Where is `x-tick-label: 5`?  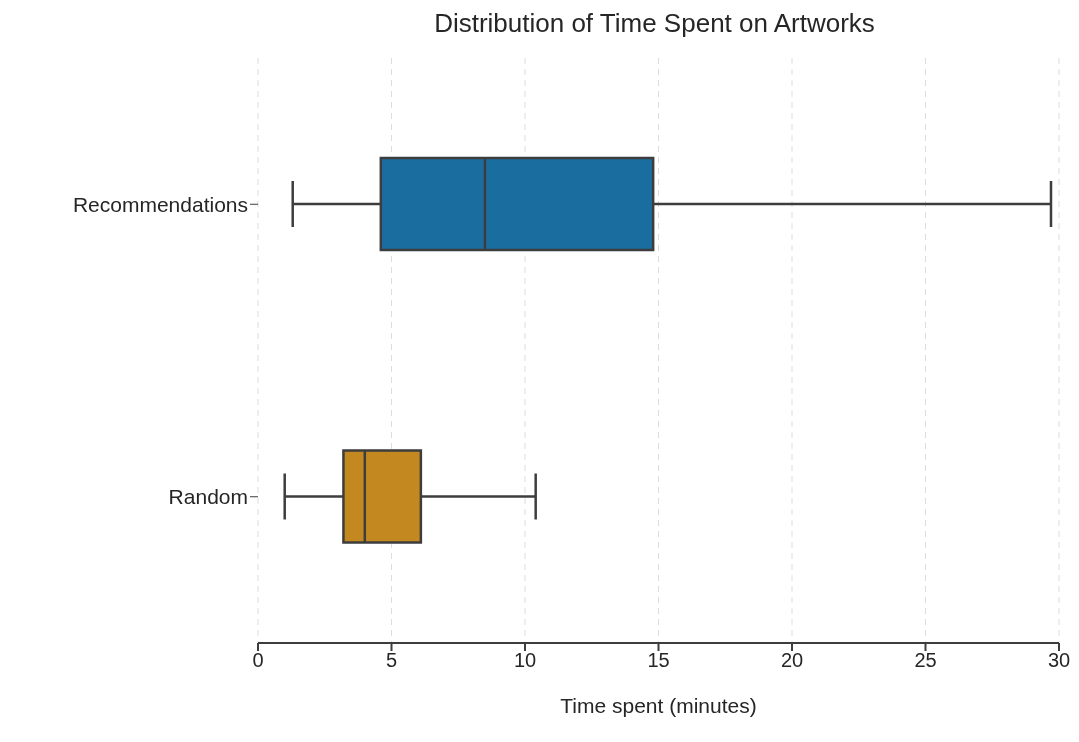 x-tick-label: 5 is located at coordinates (391, 660).